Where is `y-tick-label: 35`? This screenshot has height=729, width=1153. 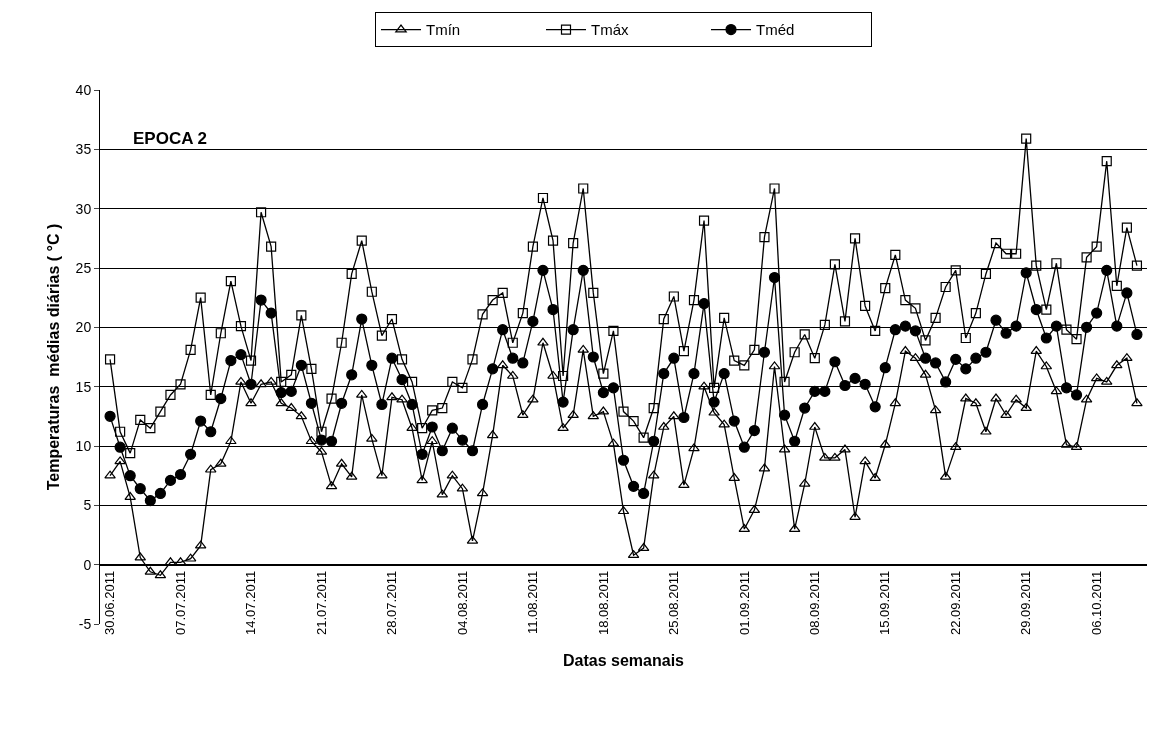
y-tick-label: 35 is located at coordinates (83, 149).